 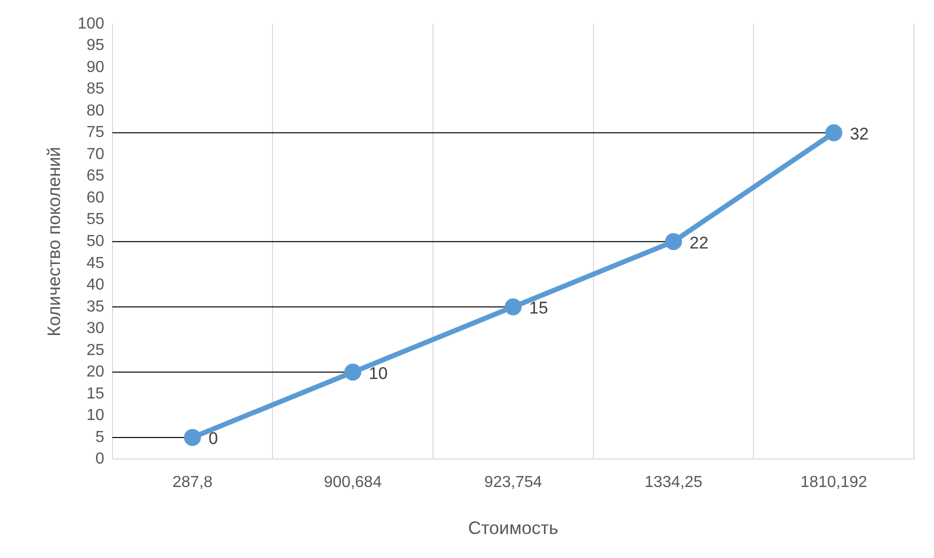 What do you see at coordinates (95, 67) in the screenshot?
I see `y-tick-label: 90` at bounding box center [95, 67].